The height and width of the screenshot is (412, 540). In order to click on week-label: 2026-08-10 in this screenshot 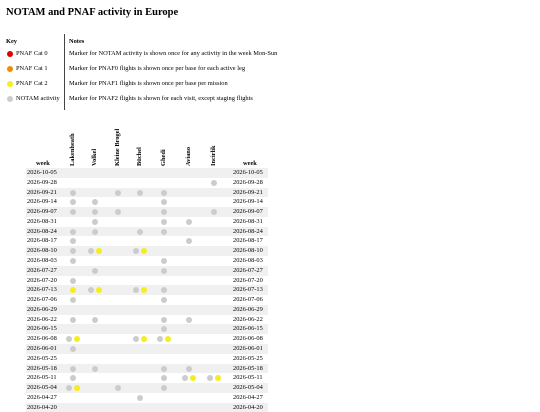, I will do `click(42, 251)`.